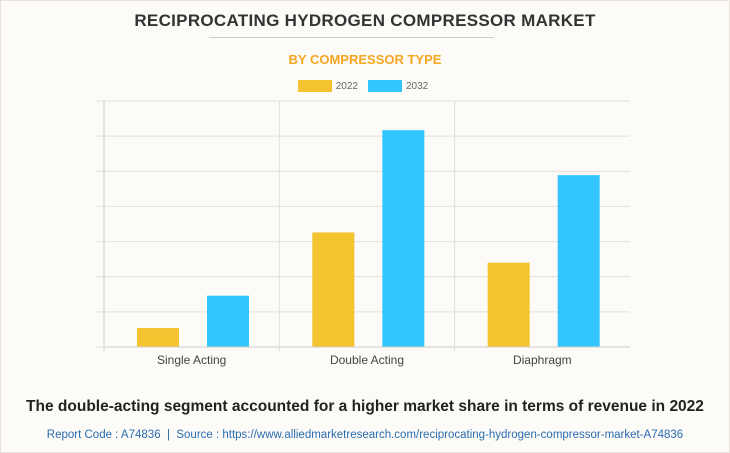 The width and height of the screenshot is (730, 453). I want to click on title-divider, so click(351, 37).